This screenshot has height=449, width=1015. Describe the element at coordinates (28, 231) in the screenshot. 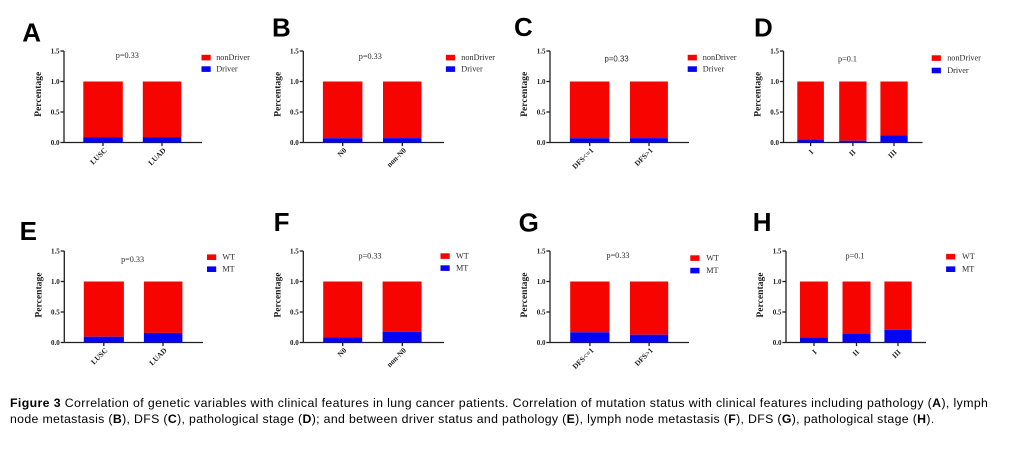

I see `svg-text: E` at that location.